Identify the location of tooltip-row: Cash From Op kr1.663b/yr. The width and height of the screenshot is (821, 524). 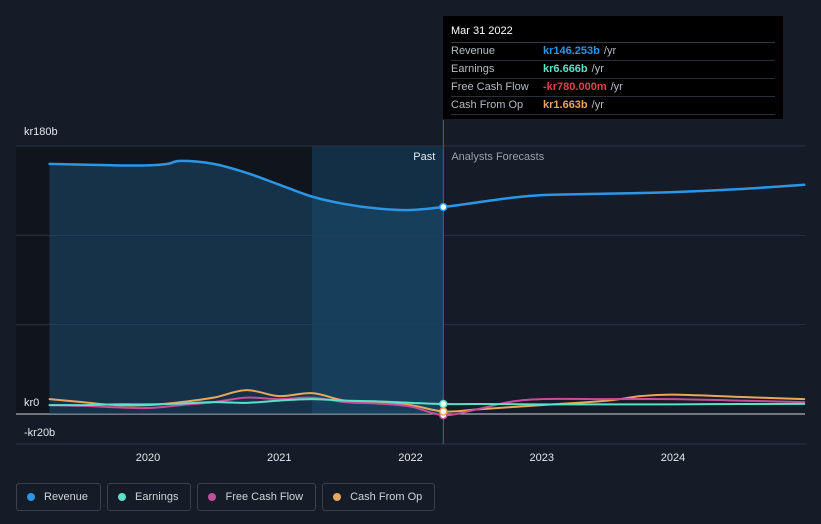
(613, 106).